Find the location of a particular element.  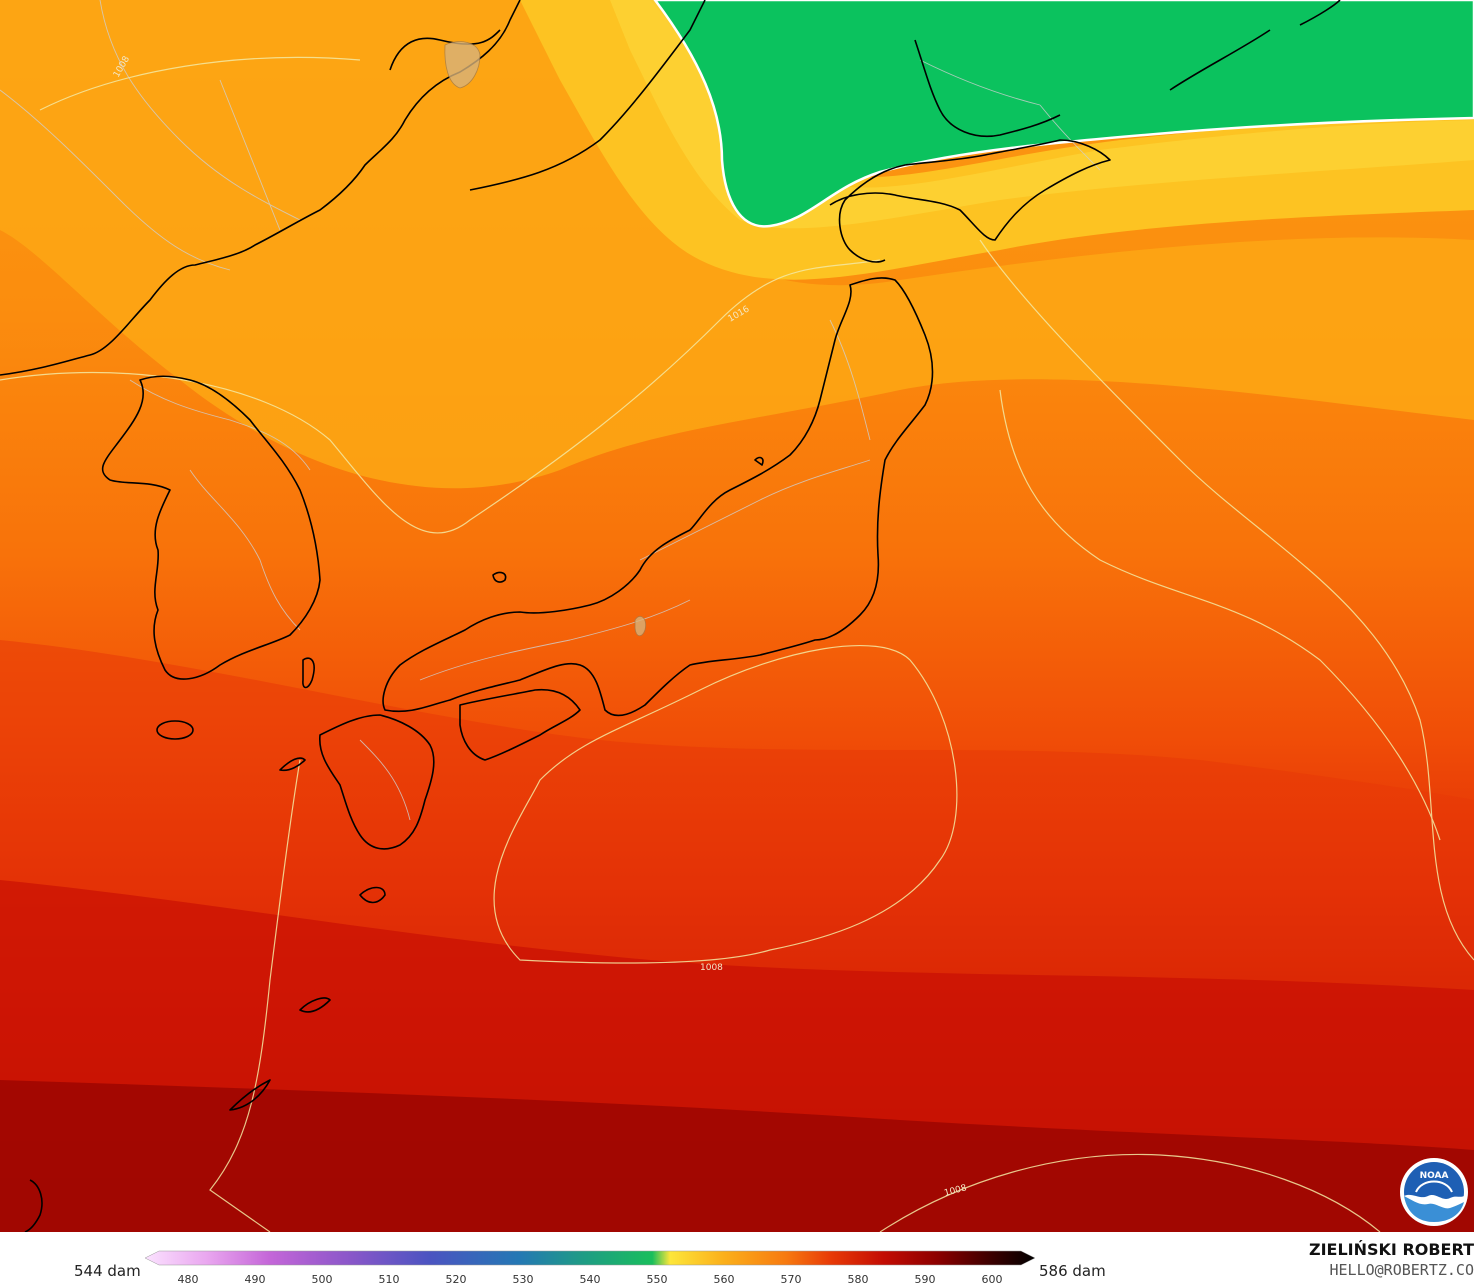

isobar-label: 1008 is located at coordinates (711, 968).